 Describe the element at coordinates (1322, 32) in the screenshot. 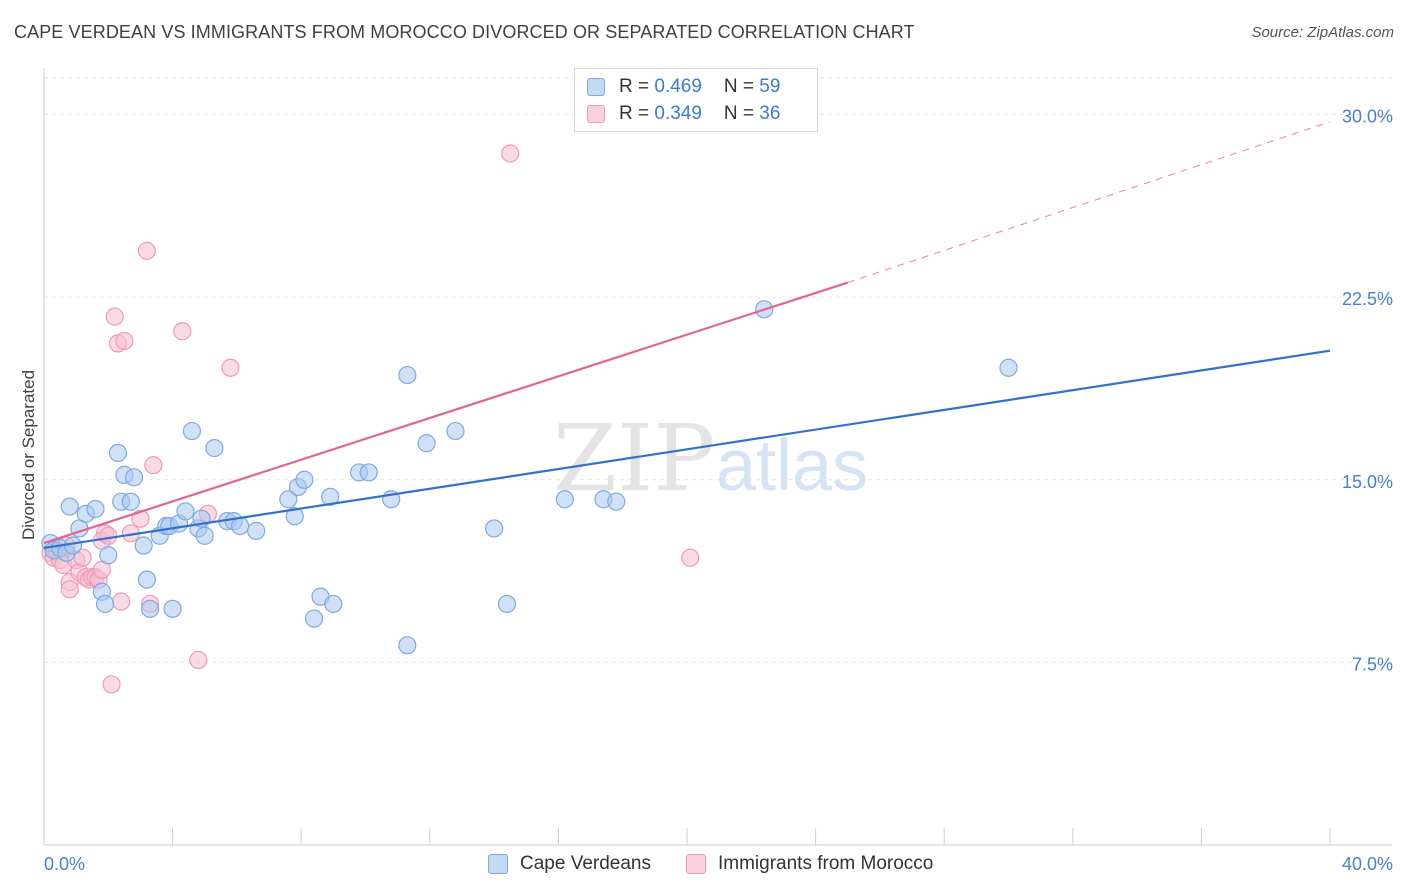

I see `source-credit: Source: ZipAtlas.com` at that location.